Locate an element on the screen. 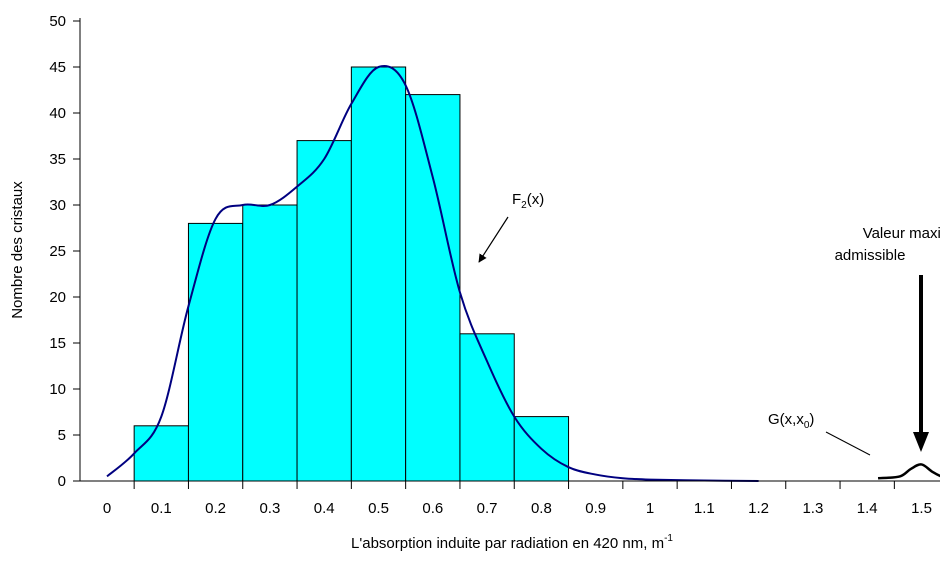  y-tick-label-20: 20 is located at coordinates (57, 297).